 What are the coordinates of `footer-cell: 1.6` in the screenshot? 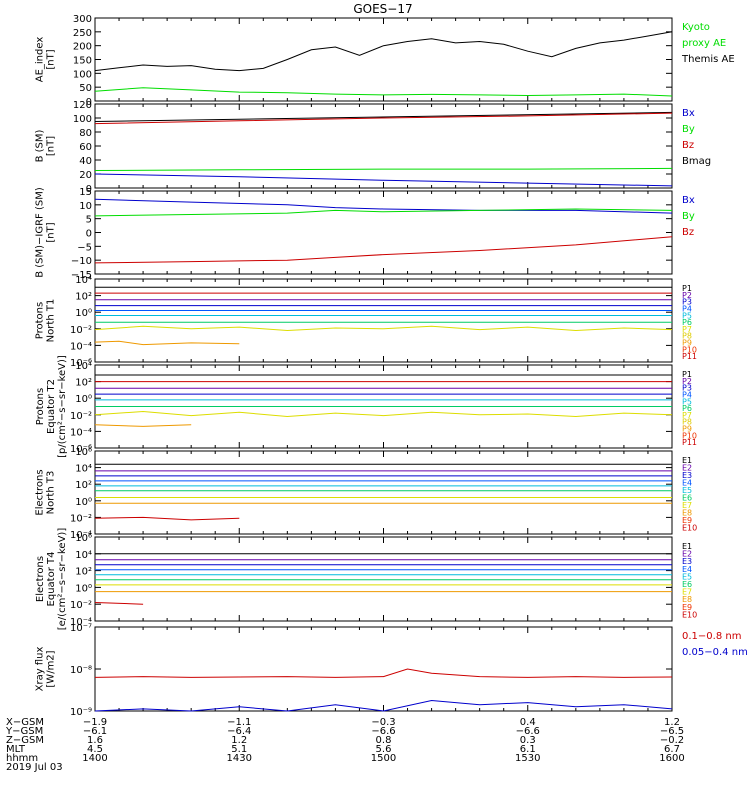 It's located at (95, 740).